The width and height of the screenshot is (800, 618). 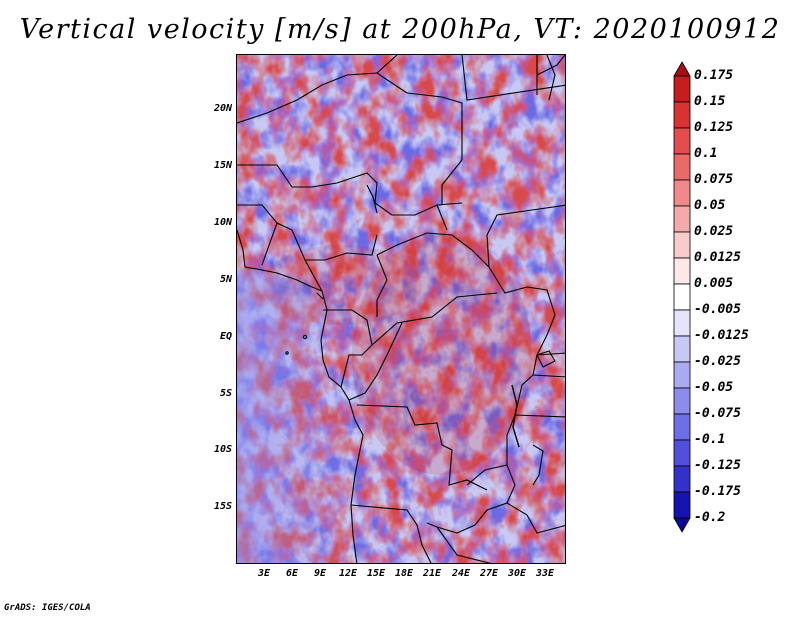 I want to click on colorbar-level-label: 0.025, so click(x=714, y=231).